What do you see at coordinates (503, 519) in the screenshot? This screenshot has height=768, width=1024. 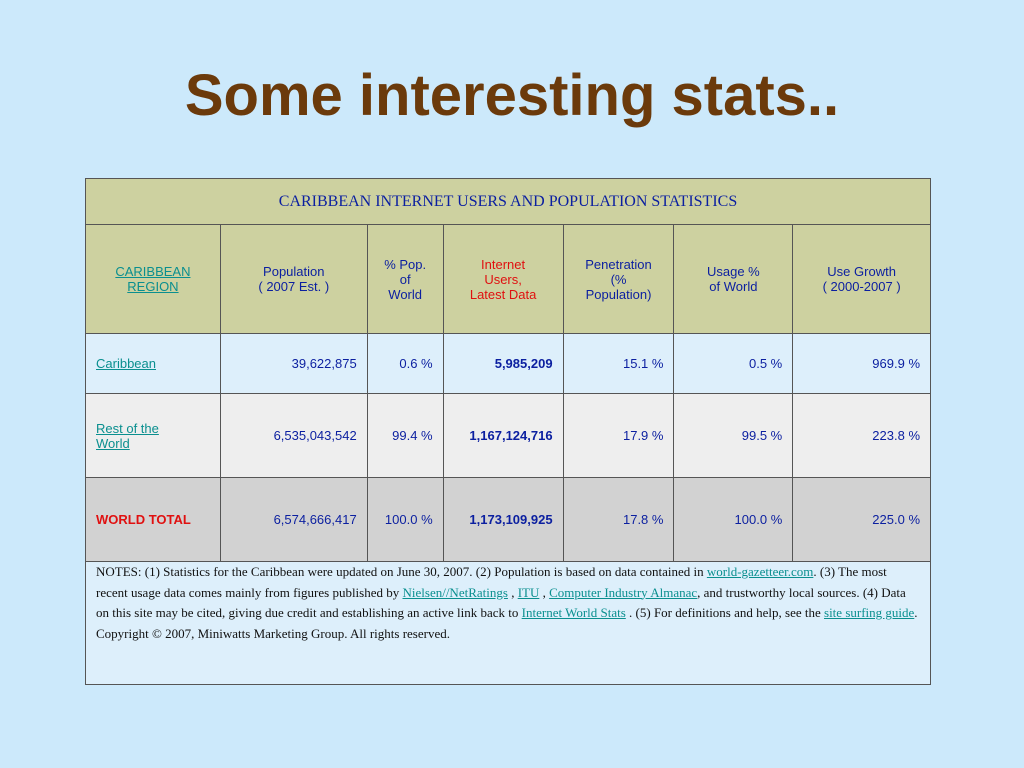 I see `internet-users-cell: 1,173,109,925` at bounding box center [503, 519].